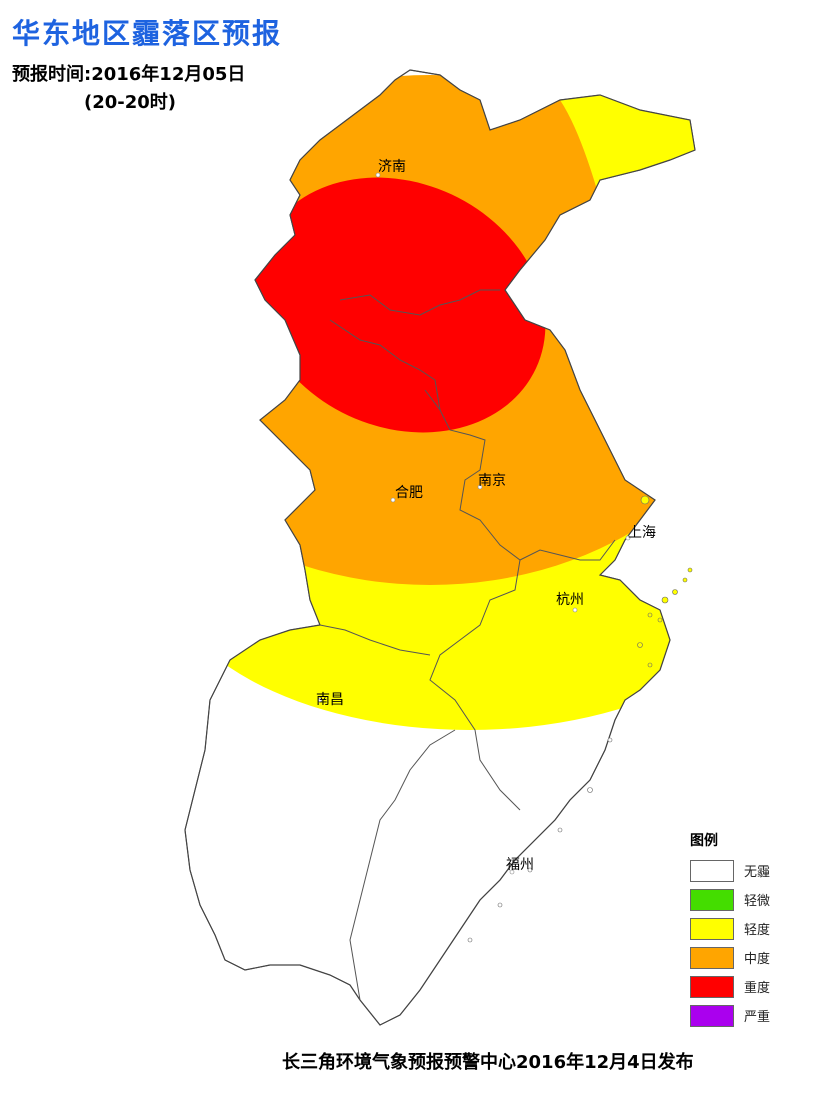 This screenshot has width=833, height=1111. I want to click on forecast-time: 预报时间:2016年12月05日, so click(129, 74).